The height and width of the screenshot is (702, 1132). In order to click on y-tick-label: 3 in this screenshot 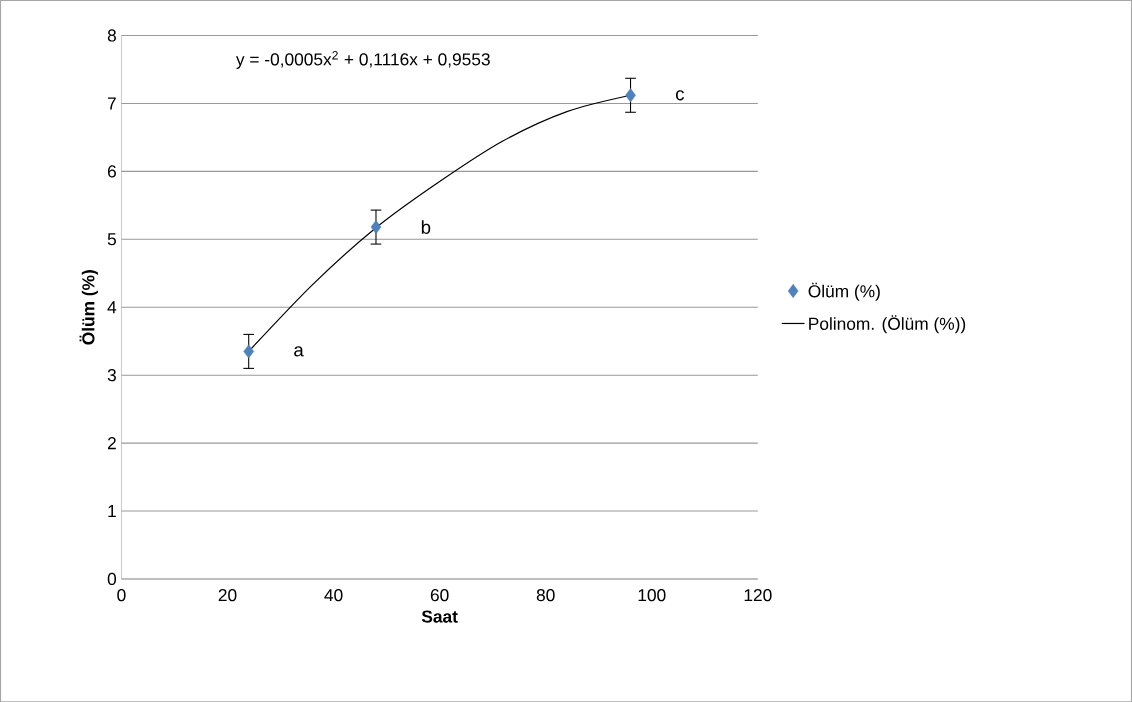, I will do `click(111, 375)`.